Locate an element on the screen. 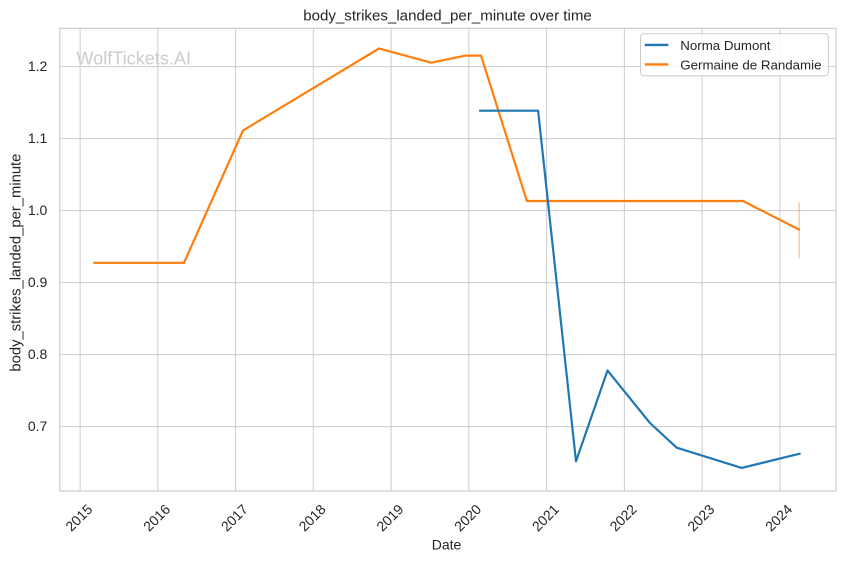 This screenshot has width=844, height=561. svg-text: 0.8 is located at coordinates (38, 354).